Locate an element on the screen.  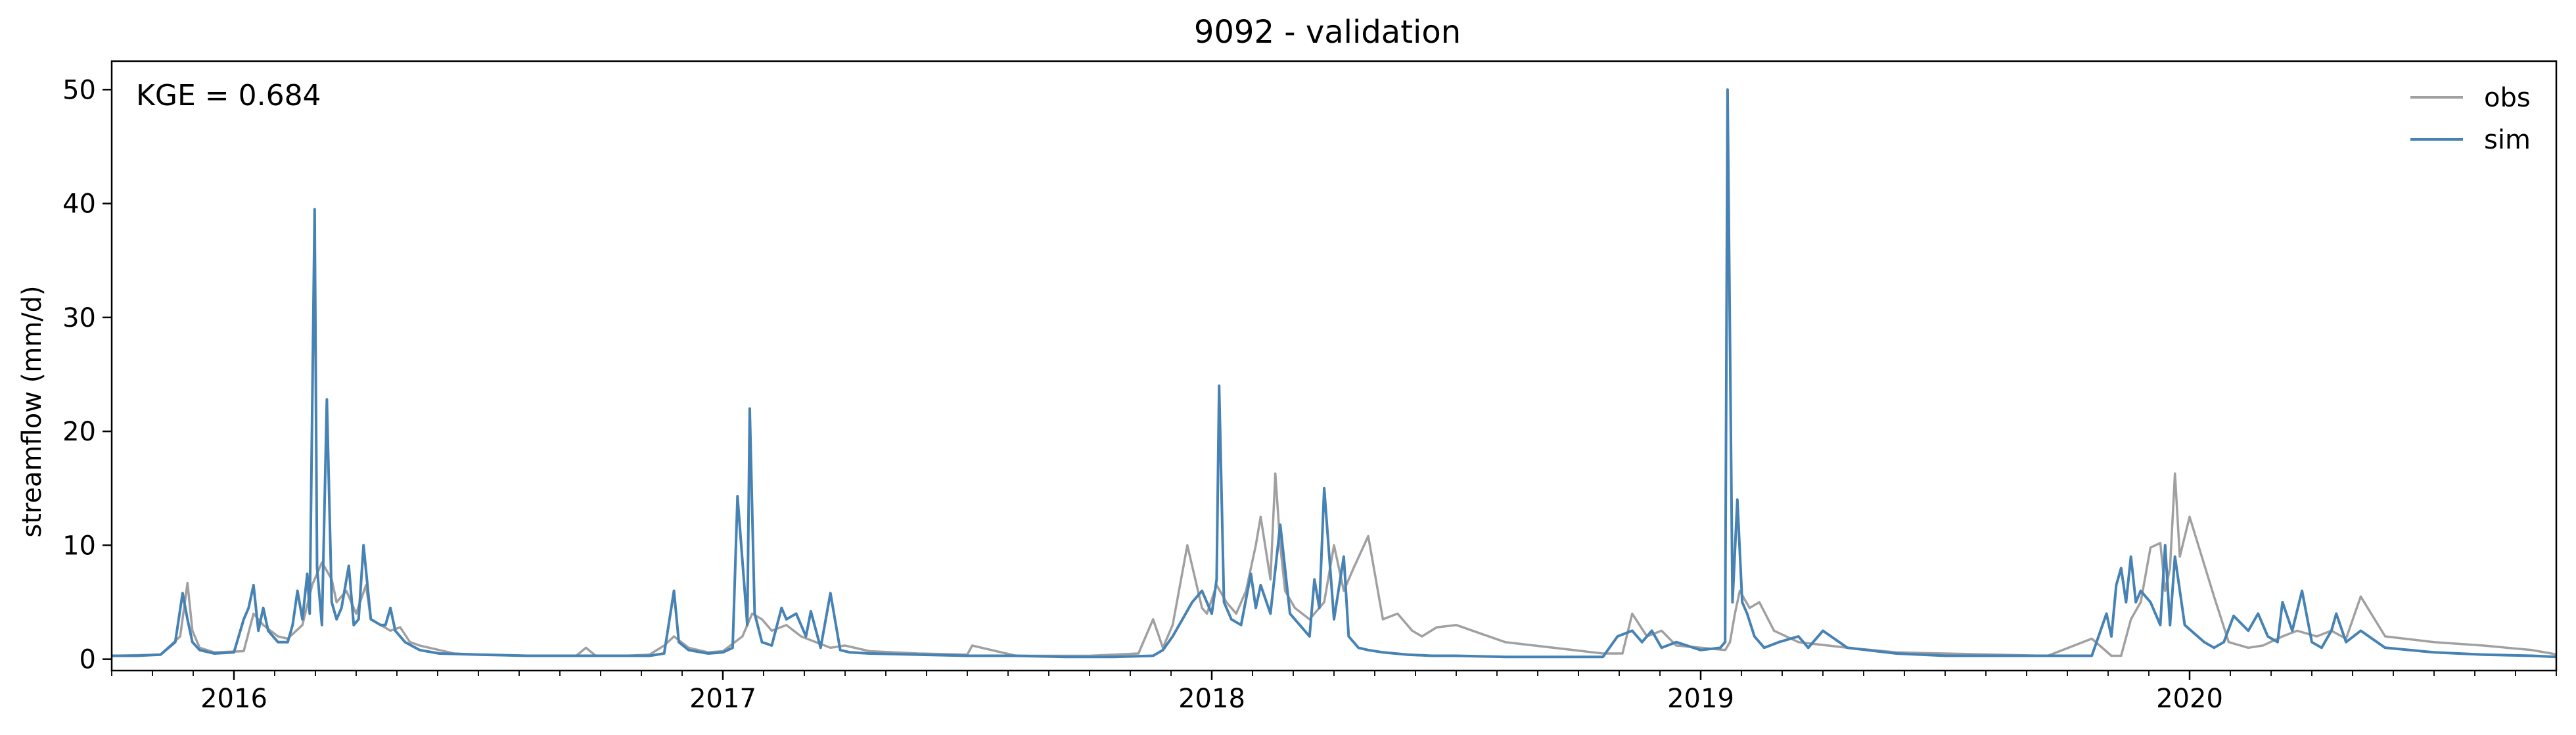
y-axis: 0 10 20 30 40 50 is located at coordinates (87, 375).